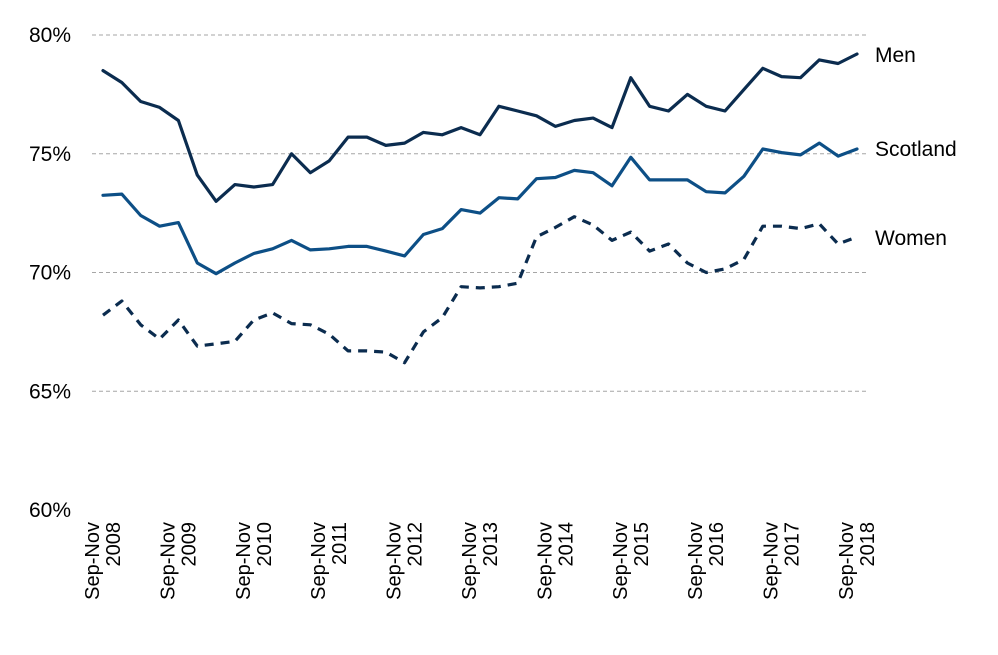 The height and width of the screenshot is (655, 998). Describe the element at coordinates (50, 35) in the screenshot. I see `y-tick-label: 80%` at that location.